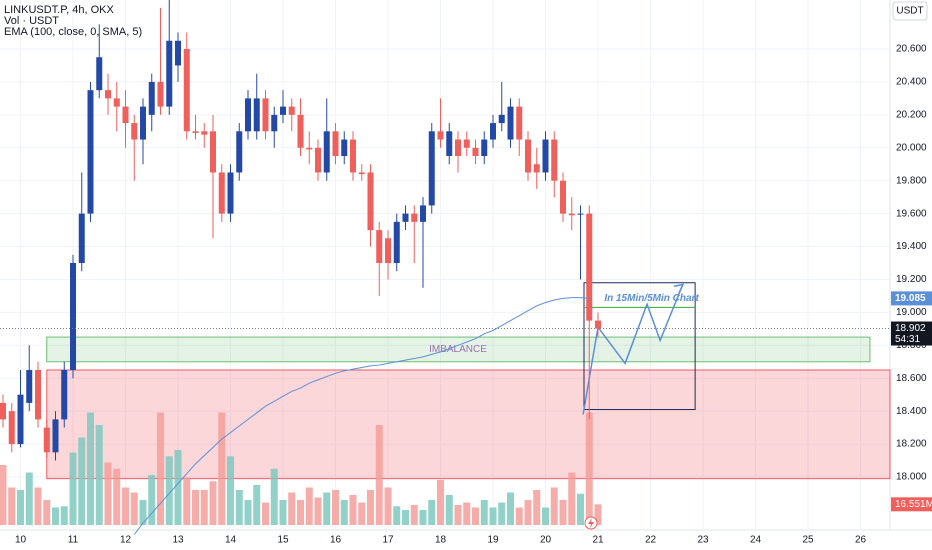 This screenshot has width=932, height=550. What do you see at coordinates (910, 298) in the screenshot?
I see `ema-price-label: 19.085` at bounding box center [910, 298].